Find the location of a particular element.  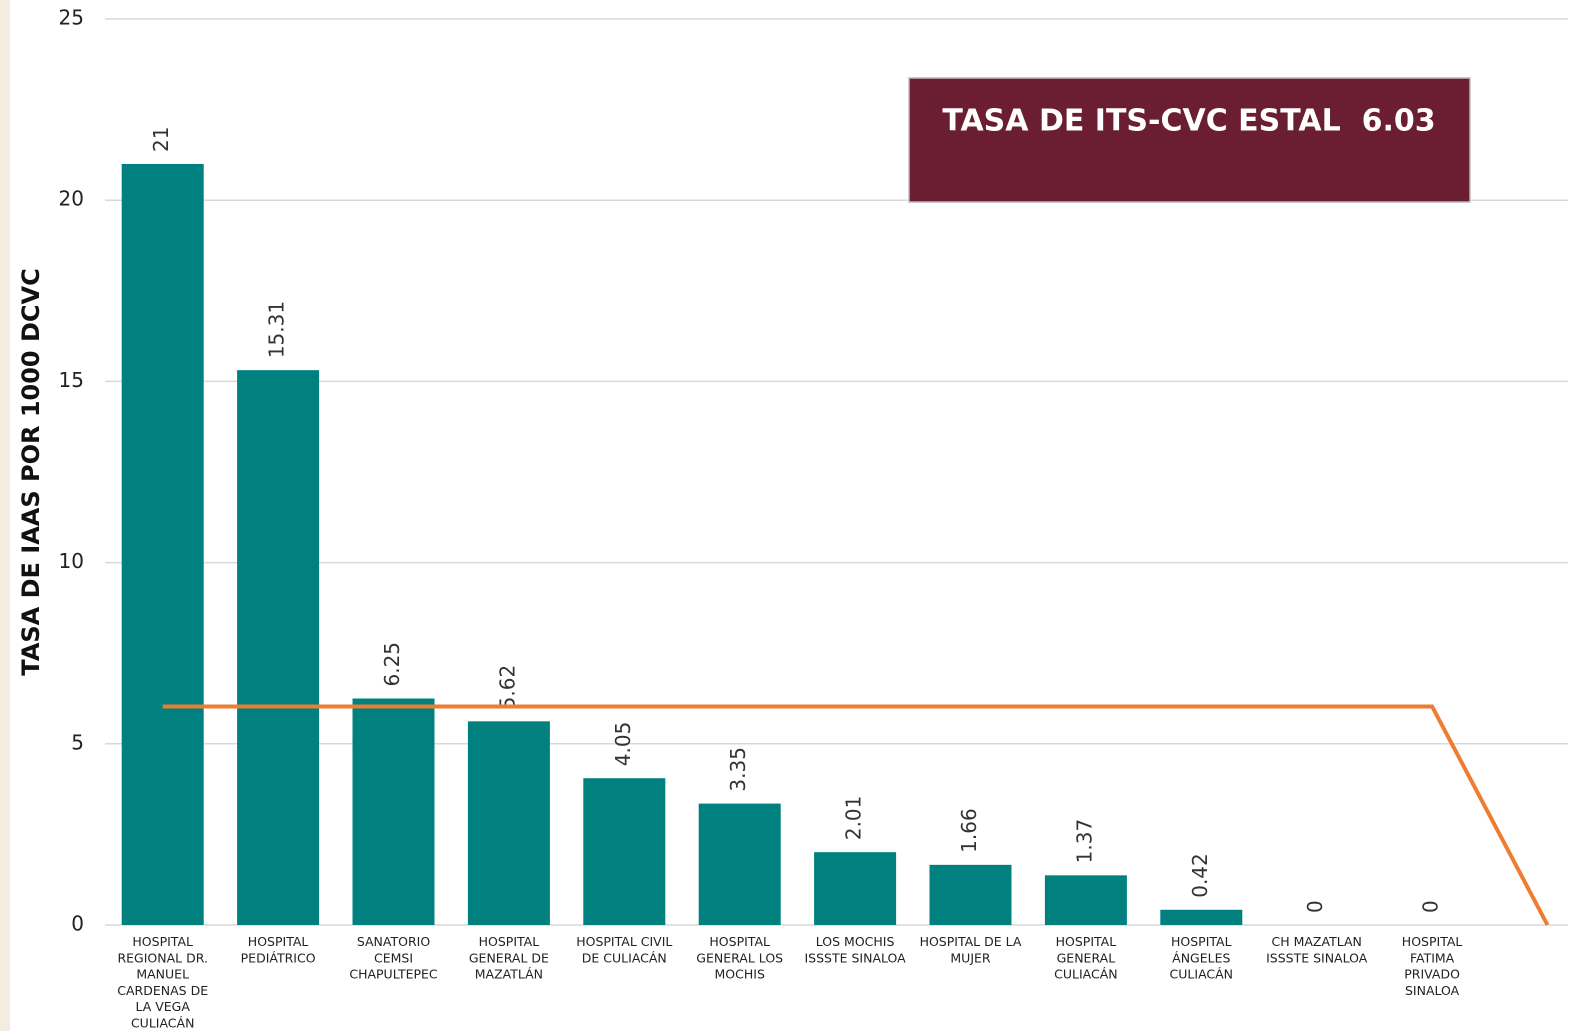

x-tick-label: SANATORIO CEMSI CHAPULTEPEC is located at coordinates (393, 958).